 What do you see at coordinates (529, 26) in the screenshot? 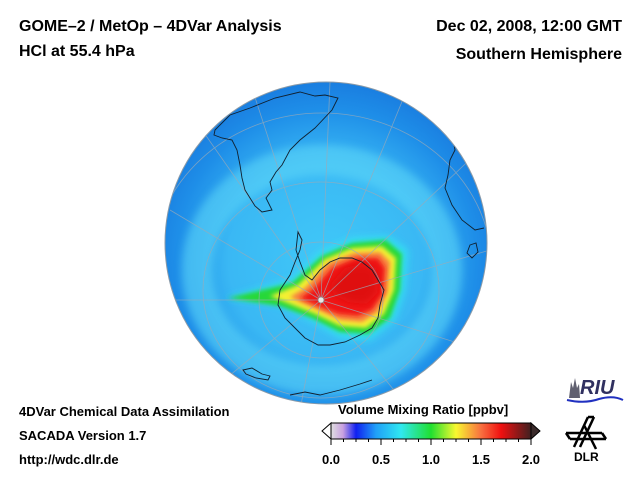
I see `analysis-date: Dec 02, 2008, 12:00 GMT` at bounding box center [529, 26].